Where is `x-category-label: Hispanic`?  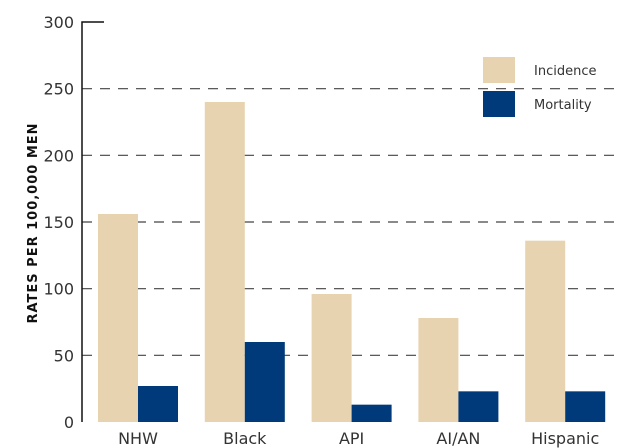
x-category-label: Hispanic is located at coordinates (565, 438).